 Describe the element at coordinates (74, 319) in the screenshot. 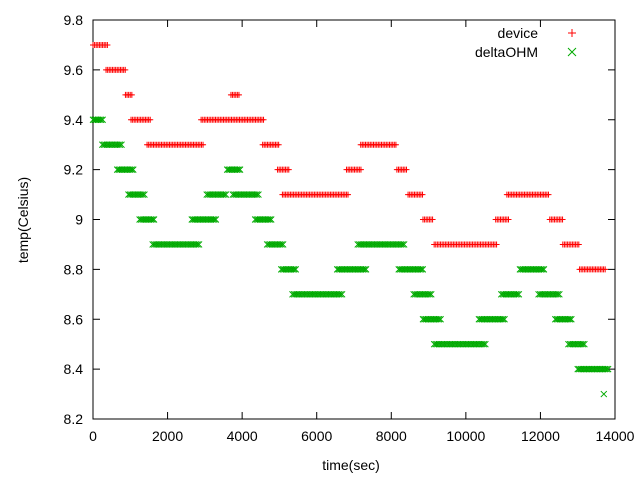

I see `y-tick-label: 8.6` at that location.